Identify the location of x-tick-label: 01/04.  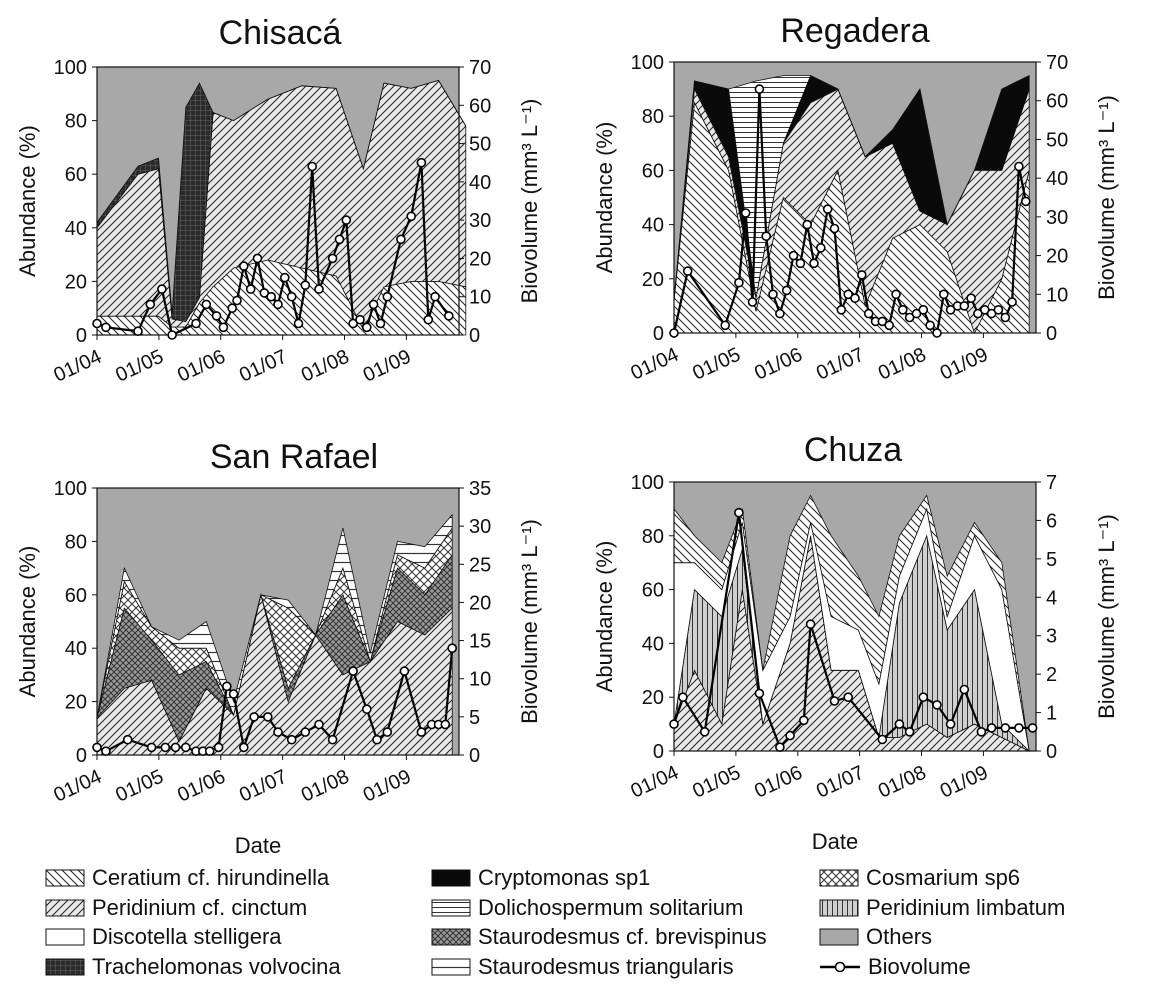
(77, 366).